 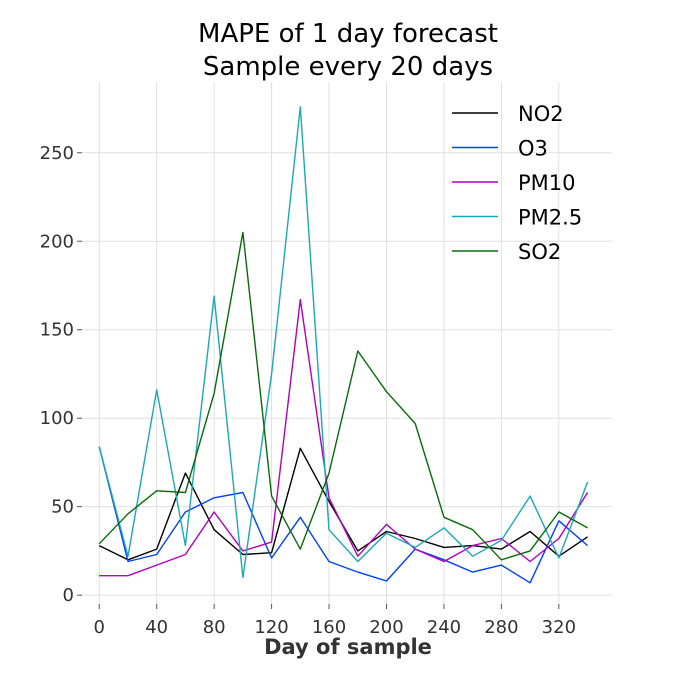 I want to click on y-tick-label: 100, so click(x=57, y=418).